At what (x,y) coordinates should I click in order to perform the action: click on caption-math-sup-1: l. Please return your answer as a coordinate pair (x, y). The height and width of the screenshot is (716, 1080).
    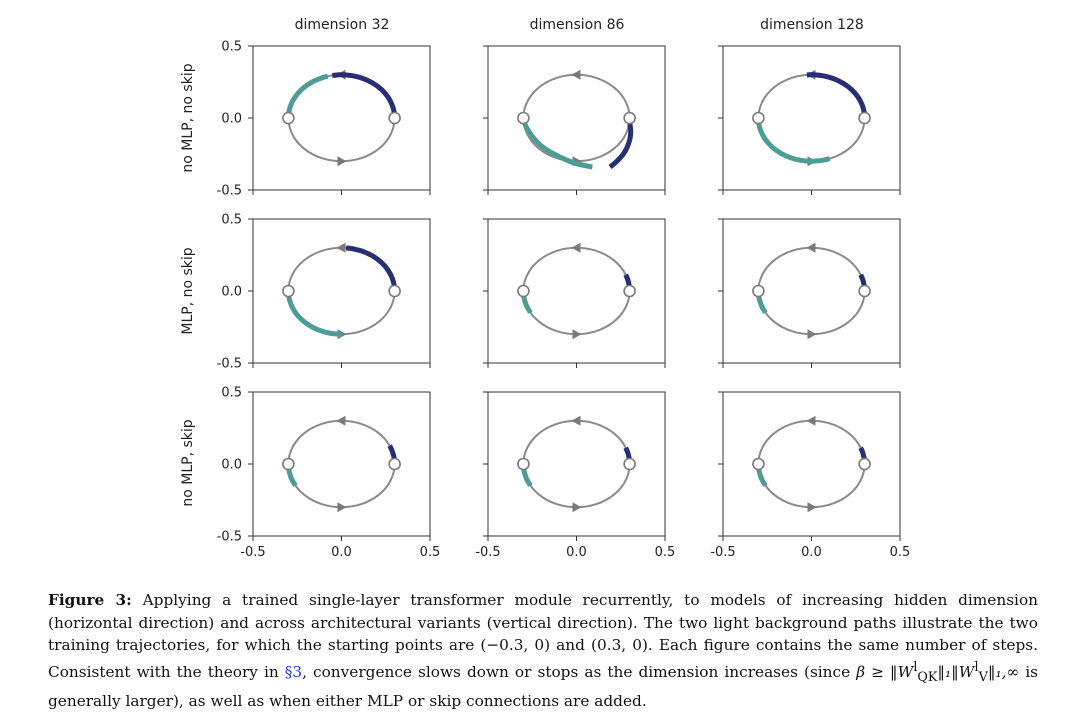
    Looking at the image, I should click on (915, 667).